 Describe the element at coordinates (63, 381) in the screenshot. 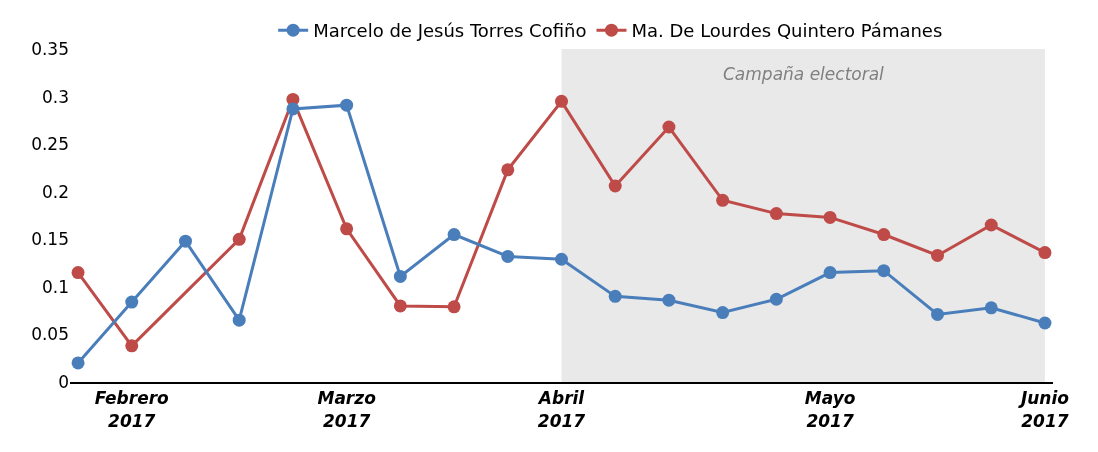

I see `y-tick-label: 0` at that location.